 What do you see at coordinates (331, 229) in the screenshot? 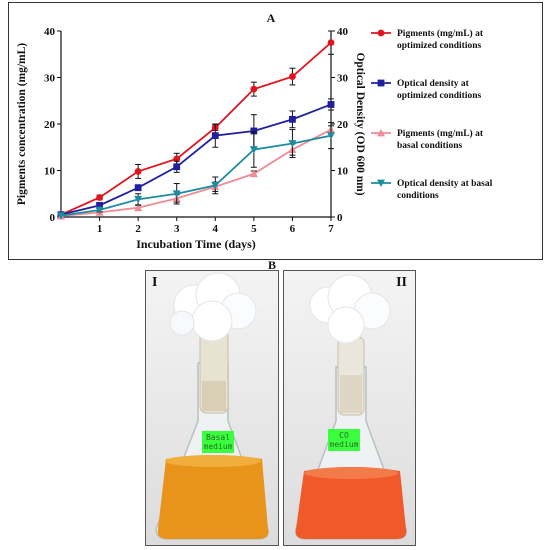
I see `x-tick-label: 7` at bounding box center [331, 229].